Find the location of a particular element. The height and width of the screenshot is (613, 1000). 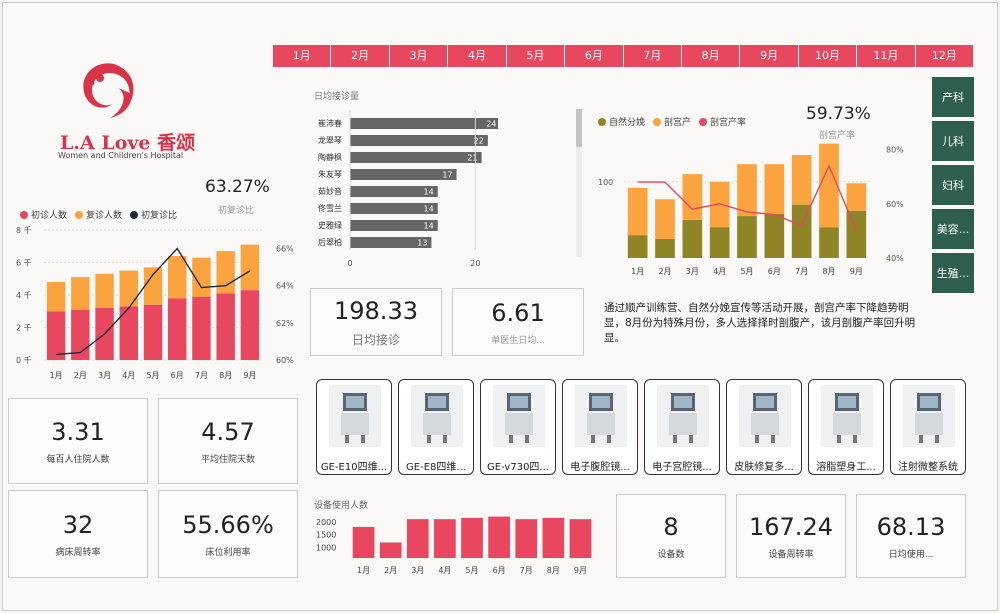

y-tick-label: 4 千 is located at coordinates (24, 295).